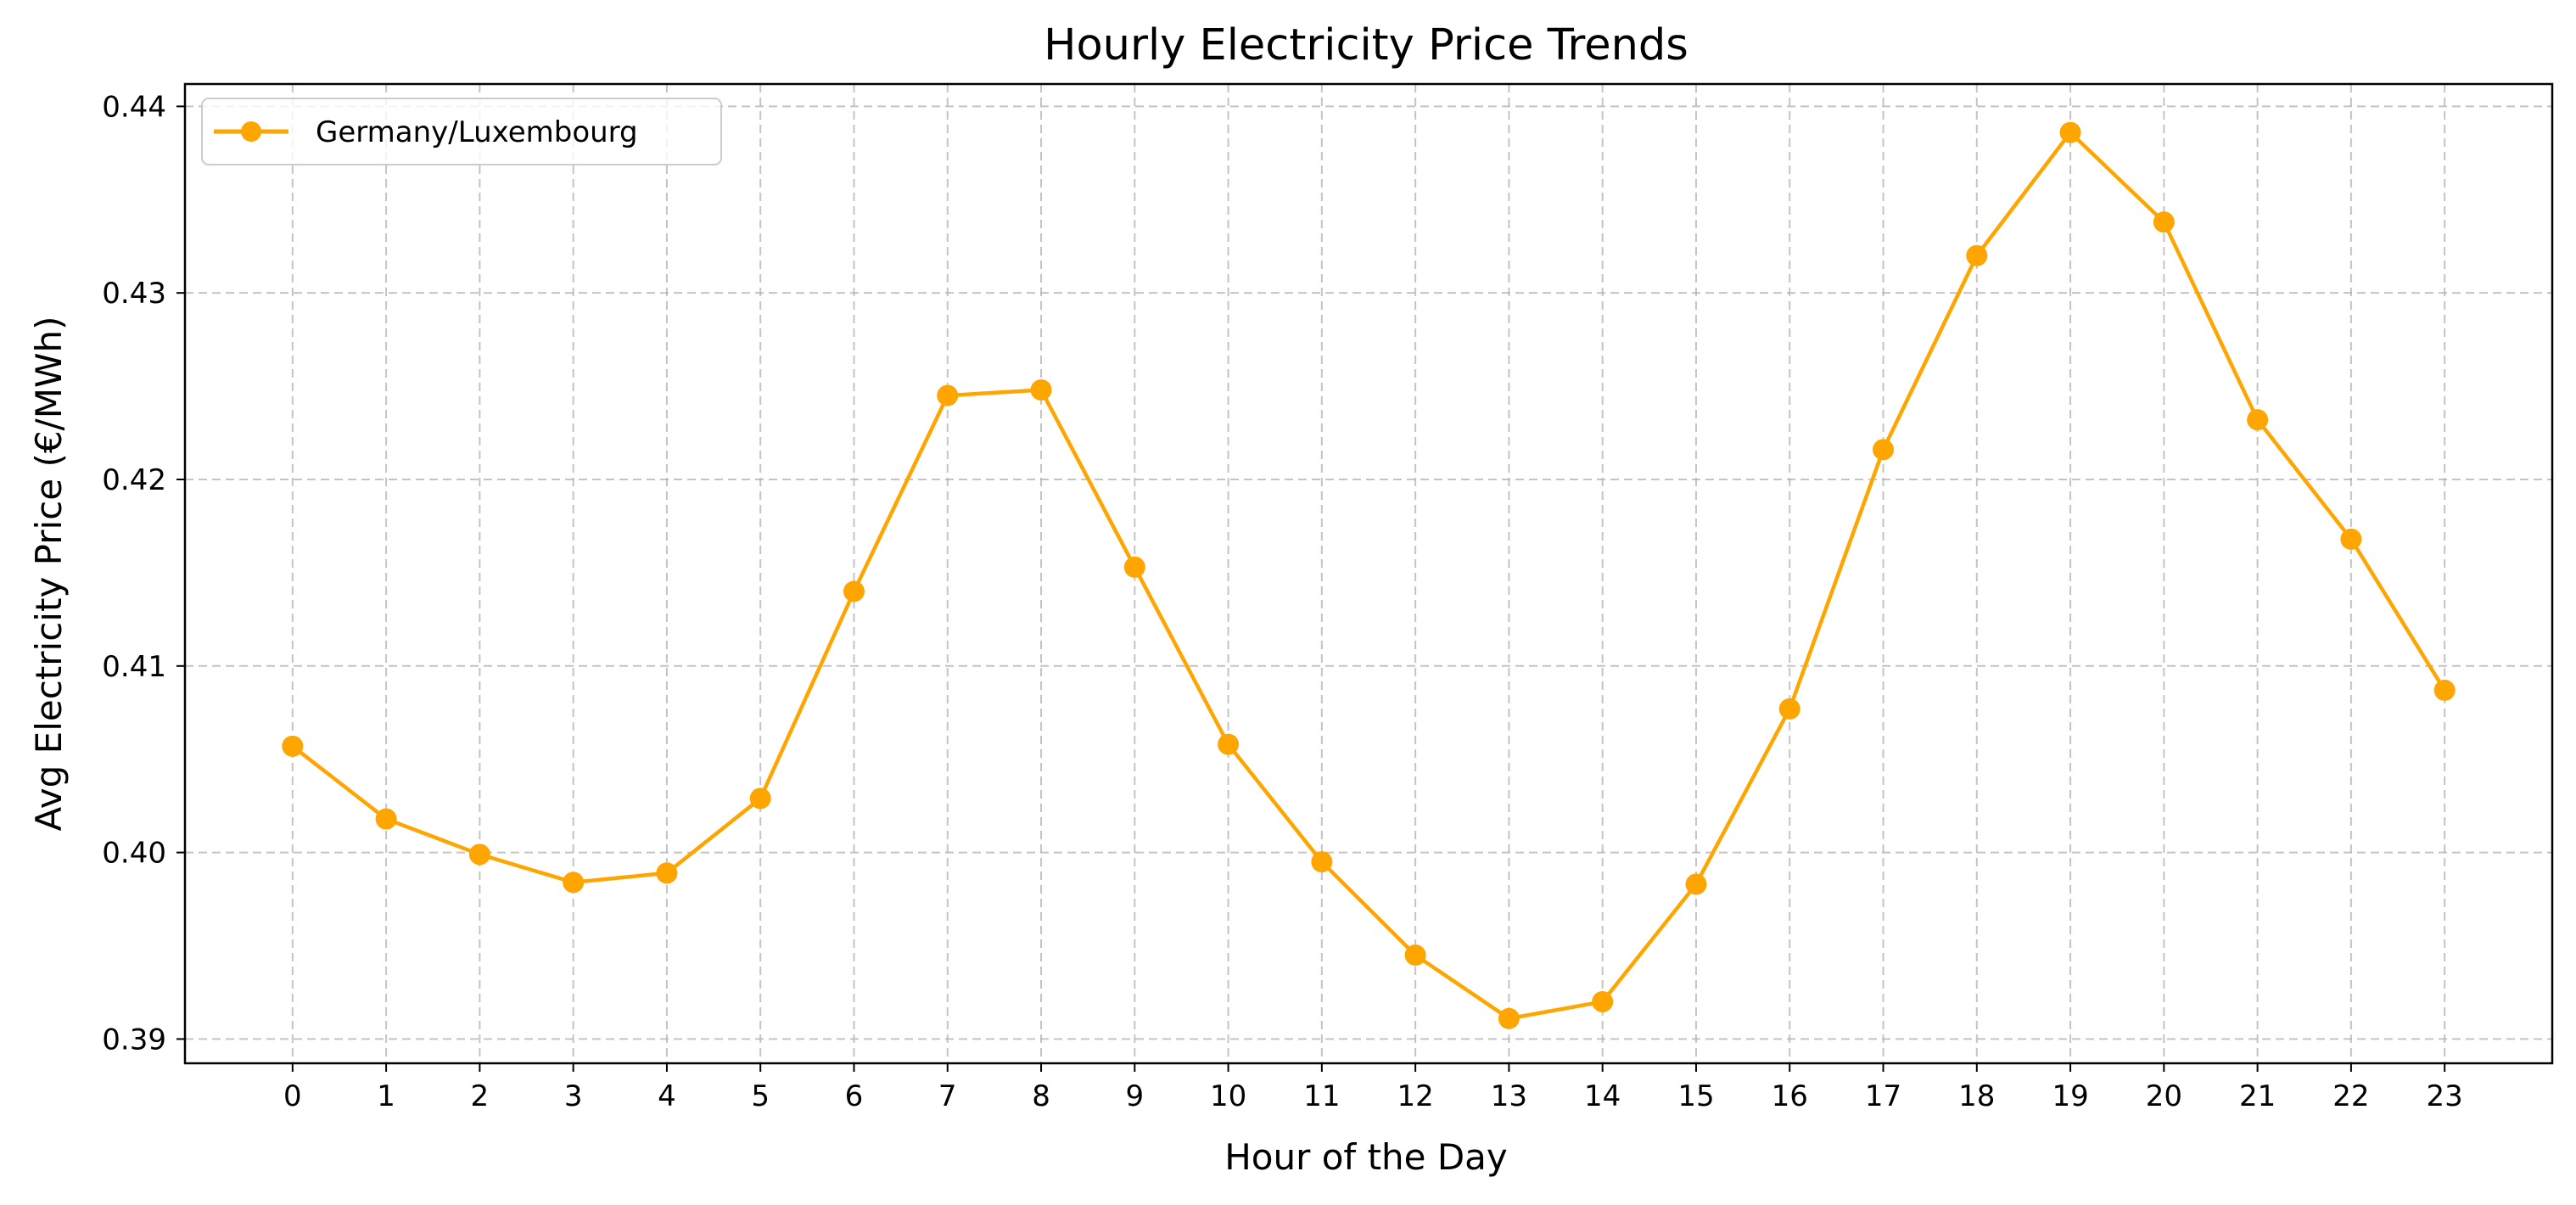 The image size is (2576, 1205). What do you see at coordinates (1509, 1096) in the screenshot?
I see `x-tick-label-13: 13` at bounding box center [1509, 1096].